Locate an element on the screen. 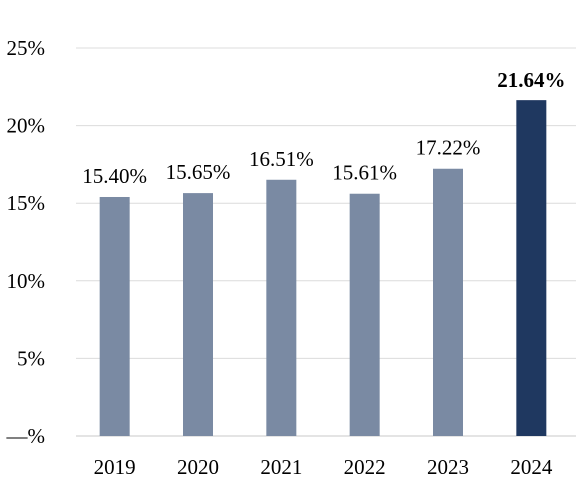 The image size is (576, 480). data-label-2020: 15.65% is located at coordinates (198, 172).